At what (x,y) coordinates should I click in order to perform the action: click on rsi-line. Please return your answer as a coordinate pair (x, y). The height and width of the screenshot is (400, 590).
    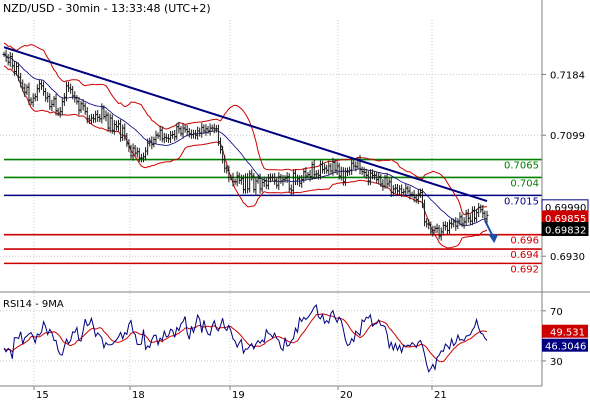
    Looking at the image, I should click on (245, 338).